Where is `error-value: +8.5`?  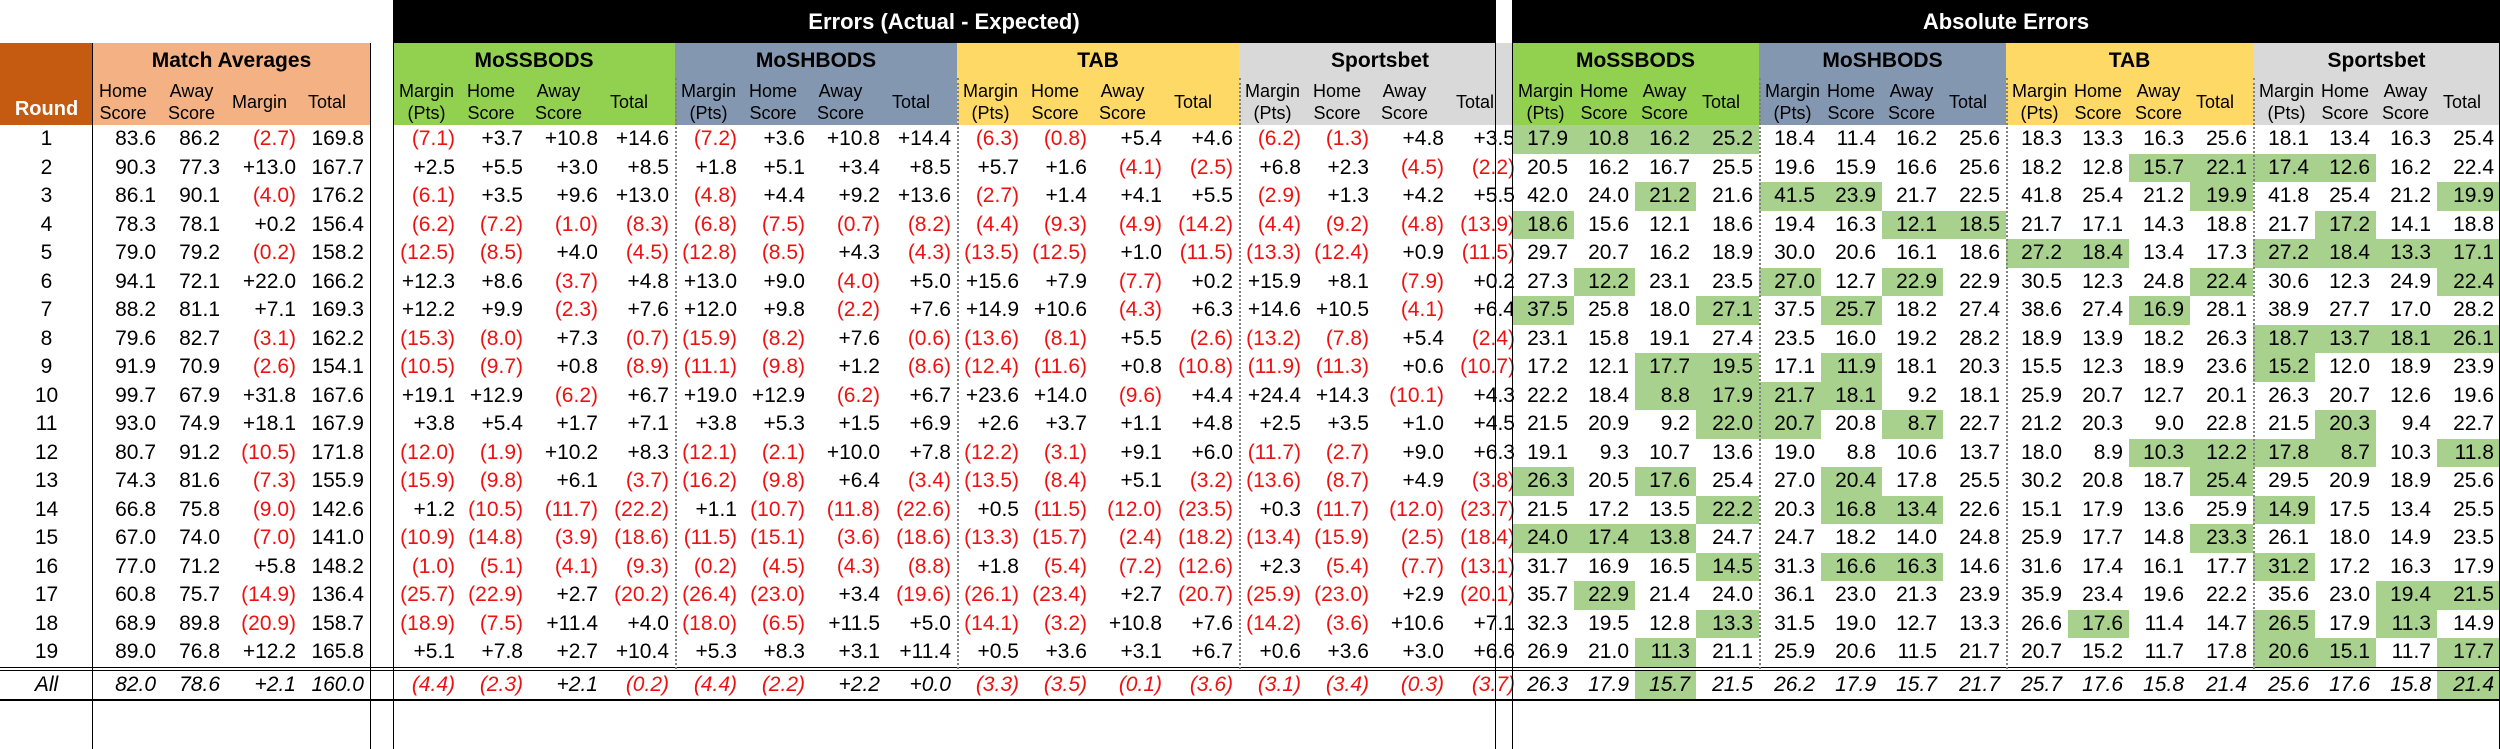
error-value: +8.5 is located at coordinates (648, 167).